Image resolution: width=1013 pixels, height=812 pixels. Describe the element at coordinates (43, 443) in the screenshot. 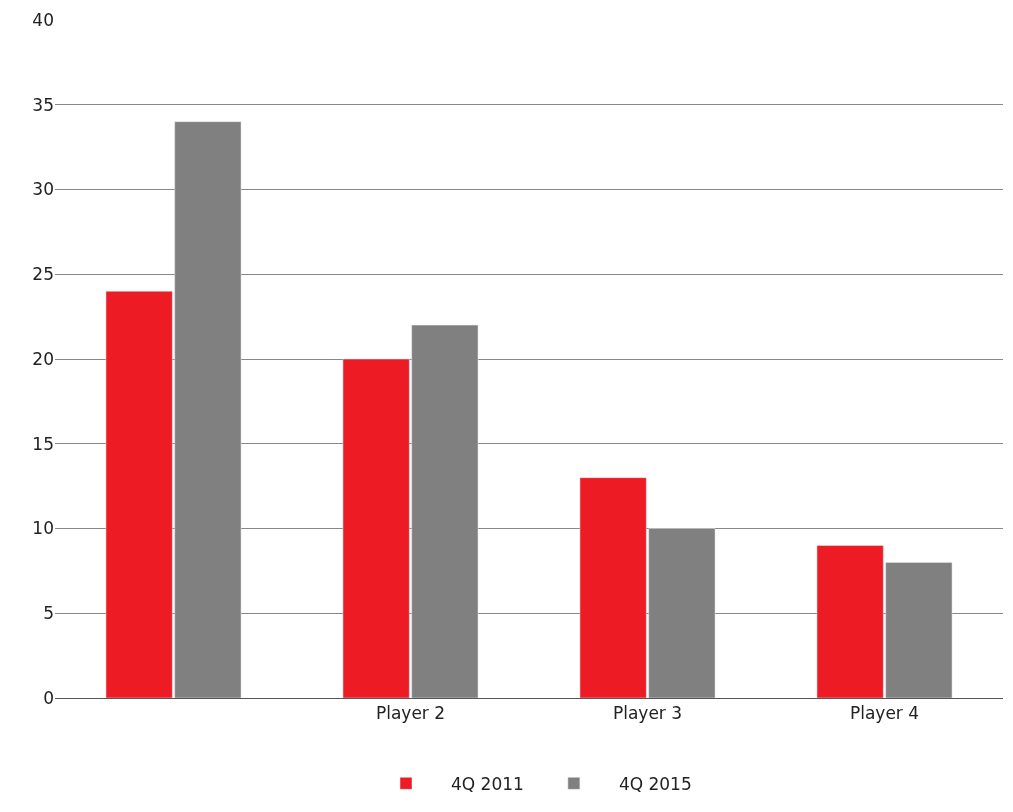

I see `y-tick-label: 15` at that location.